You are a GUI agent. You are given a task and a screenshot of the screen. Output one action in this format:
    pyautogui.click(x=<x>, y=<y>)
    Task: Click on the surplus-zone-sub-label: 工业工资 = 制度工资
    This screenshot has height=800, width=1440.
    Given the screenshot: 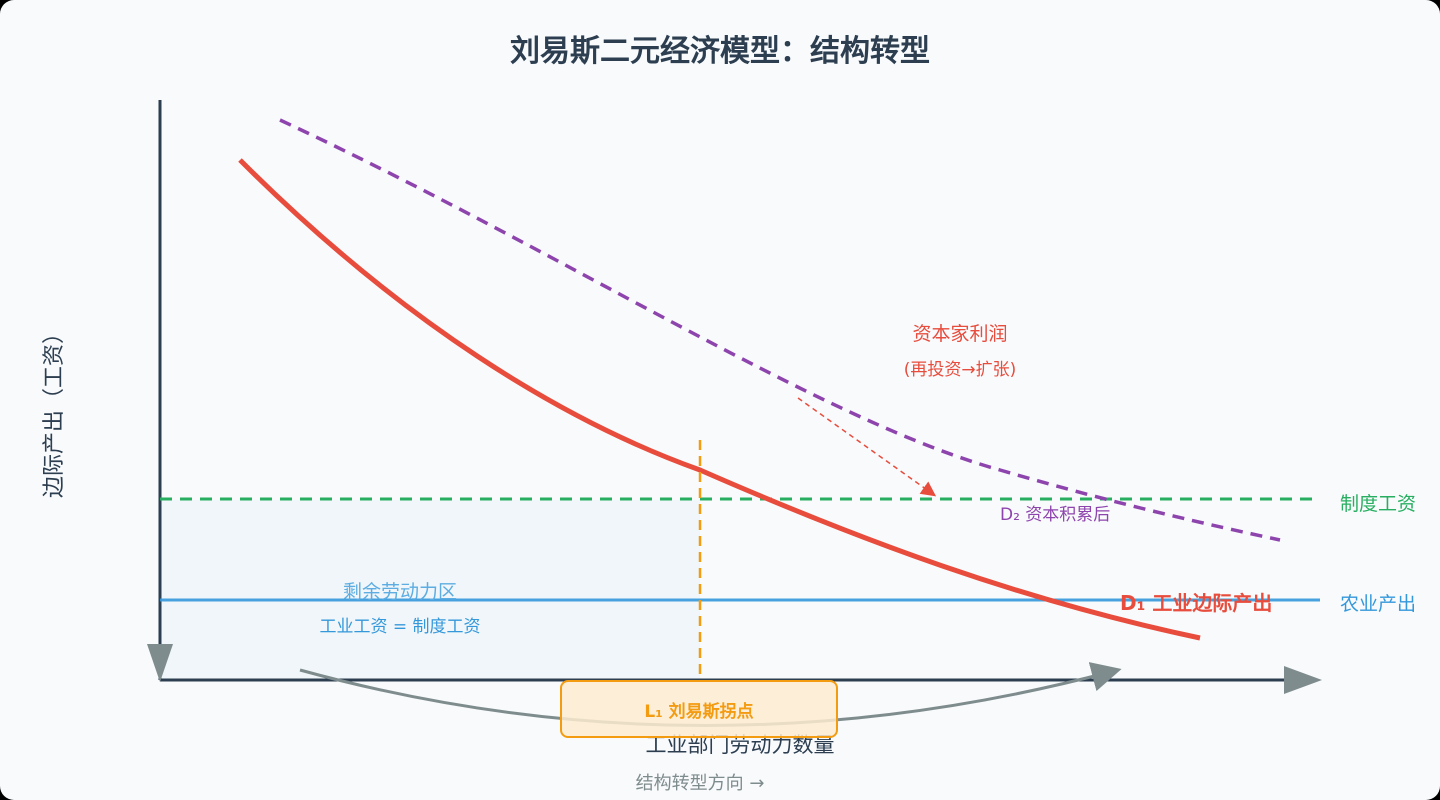 What is the action you would take?
    pyautogui.click(x=399, y=627)
    